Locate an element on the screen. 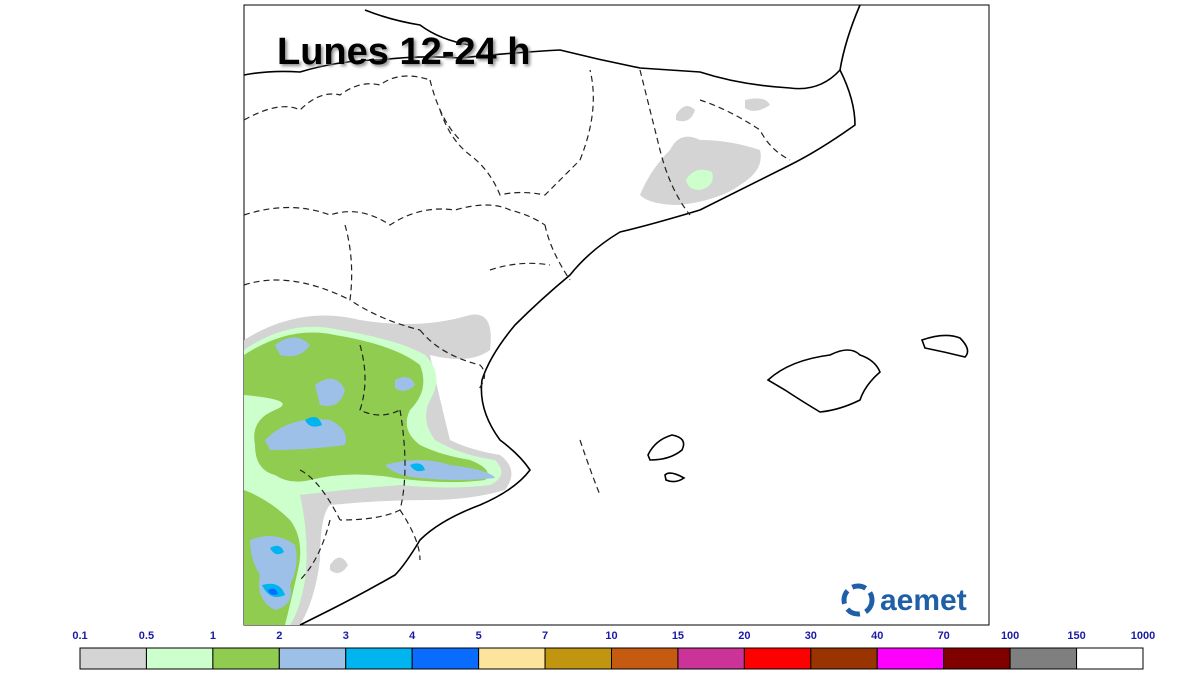  coastline is located at coordinates (542, 49).